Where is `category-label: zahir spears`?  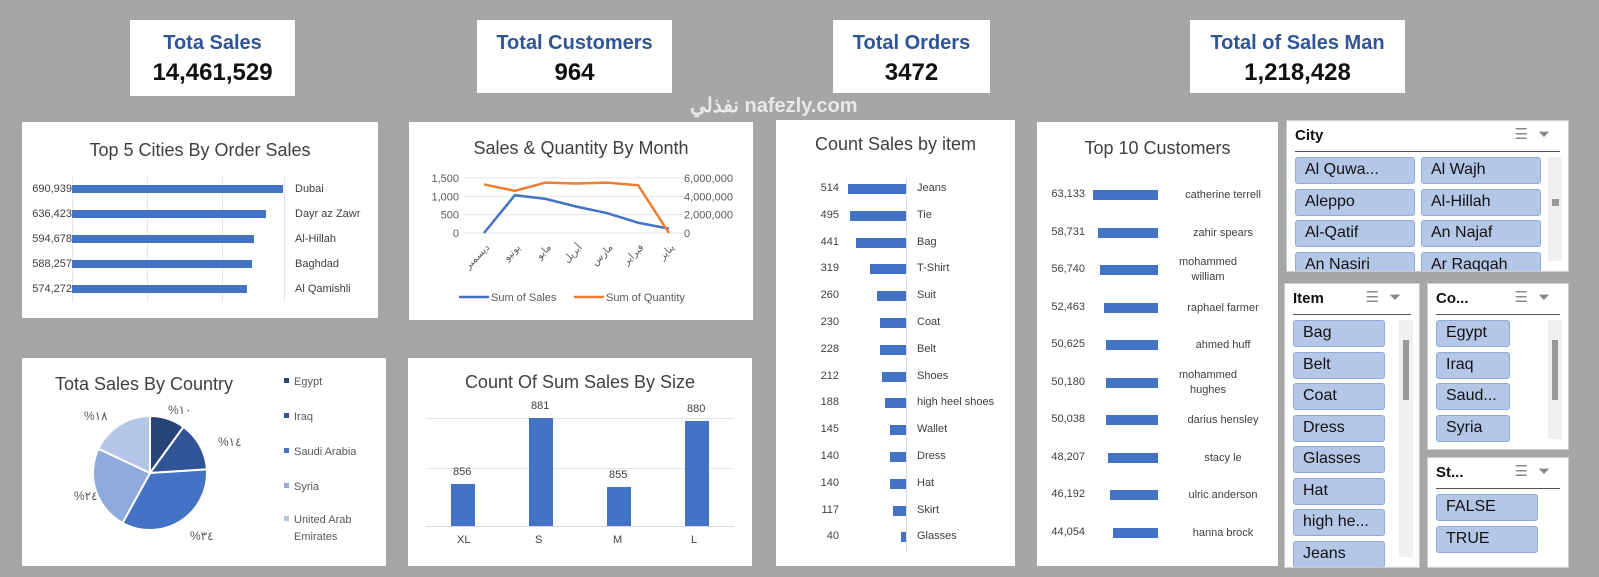 category-label: zahir spears is located at coordinates (1223, 232).